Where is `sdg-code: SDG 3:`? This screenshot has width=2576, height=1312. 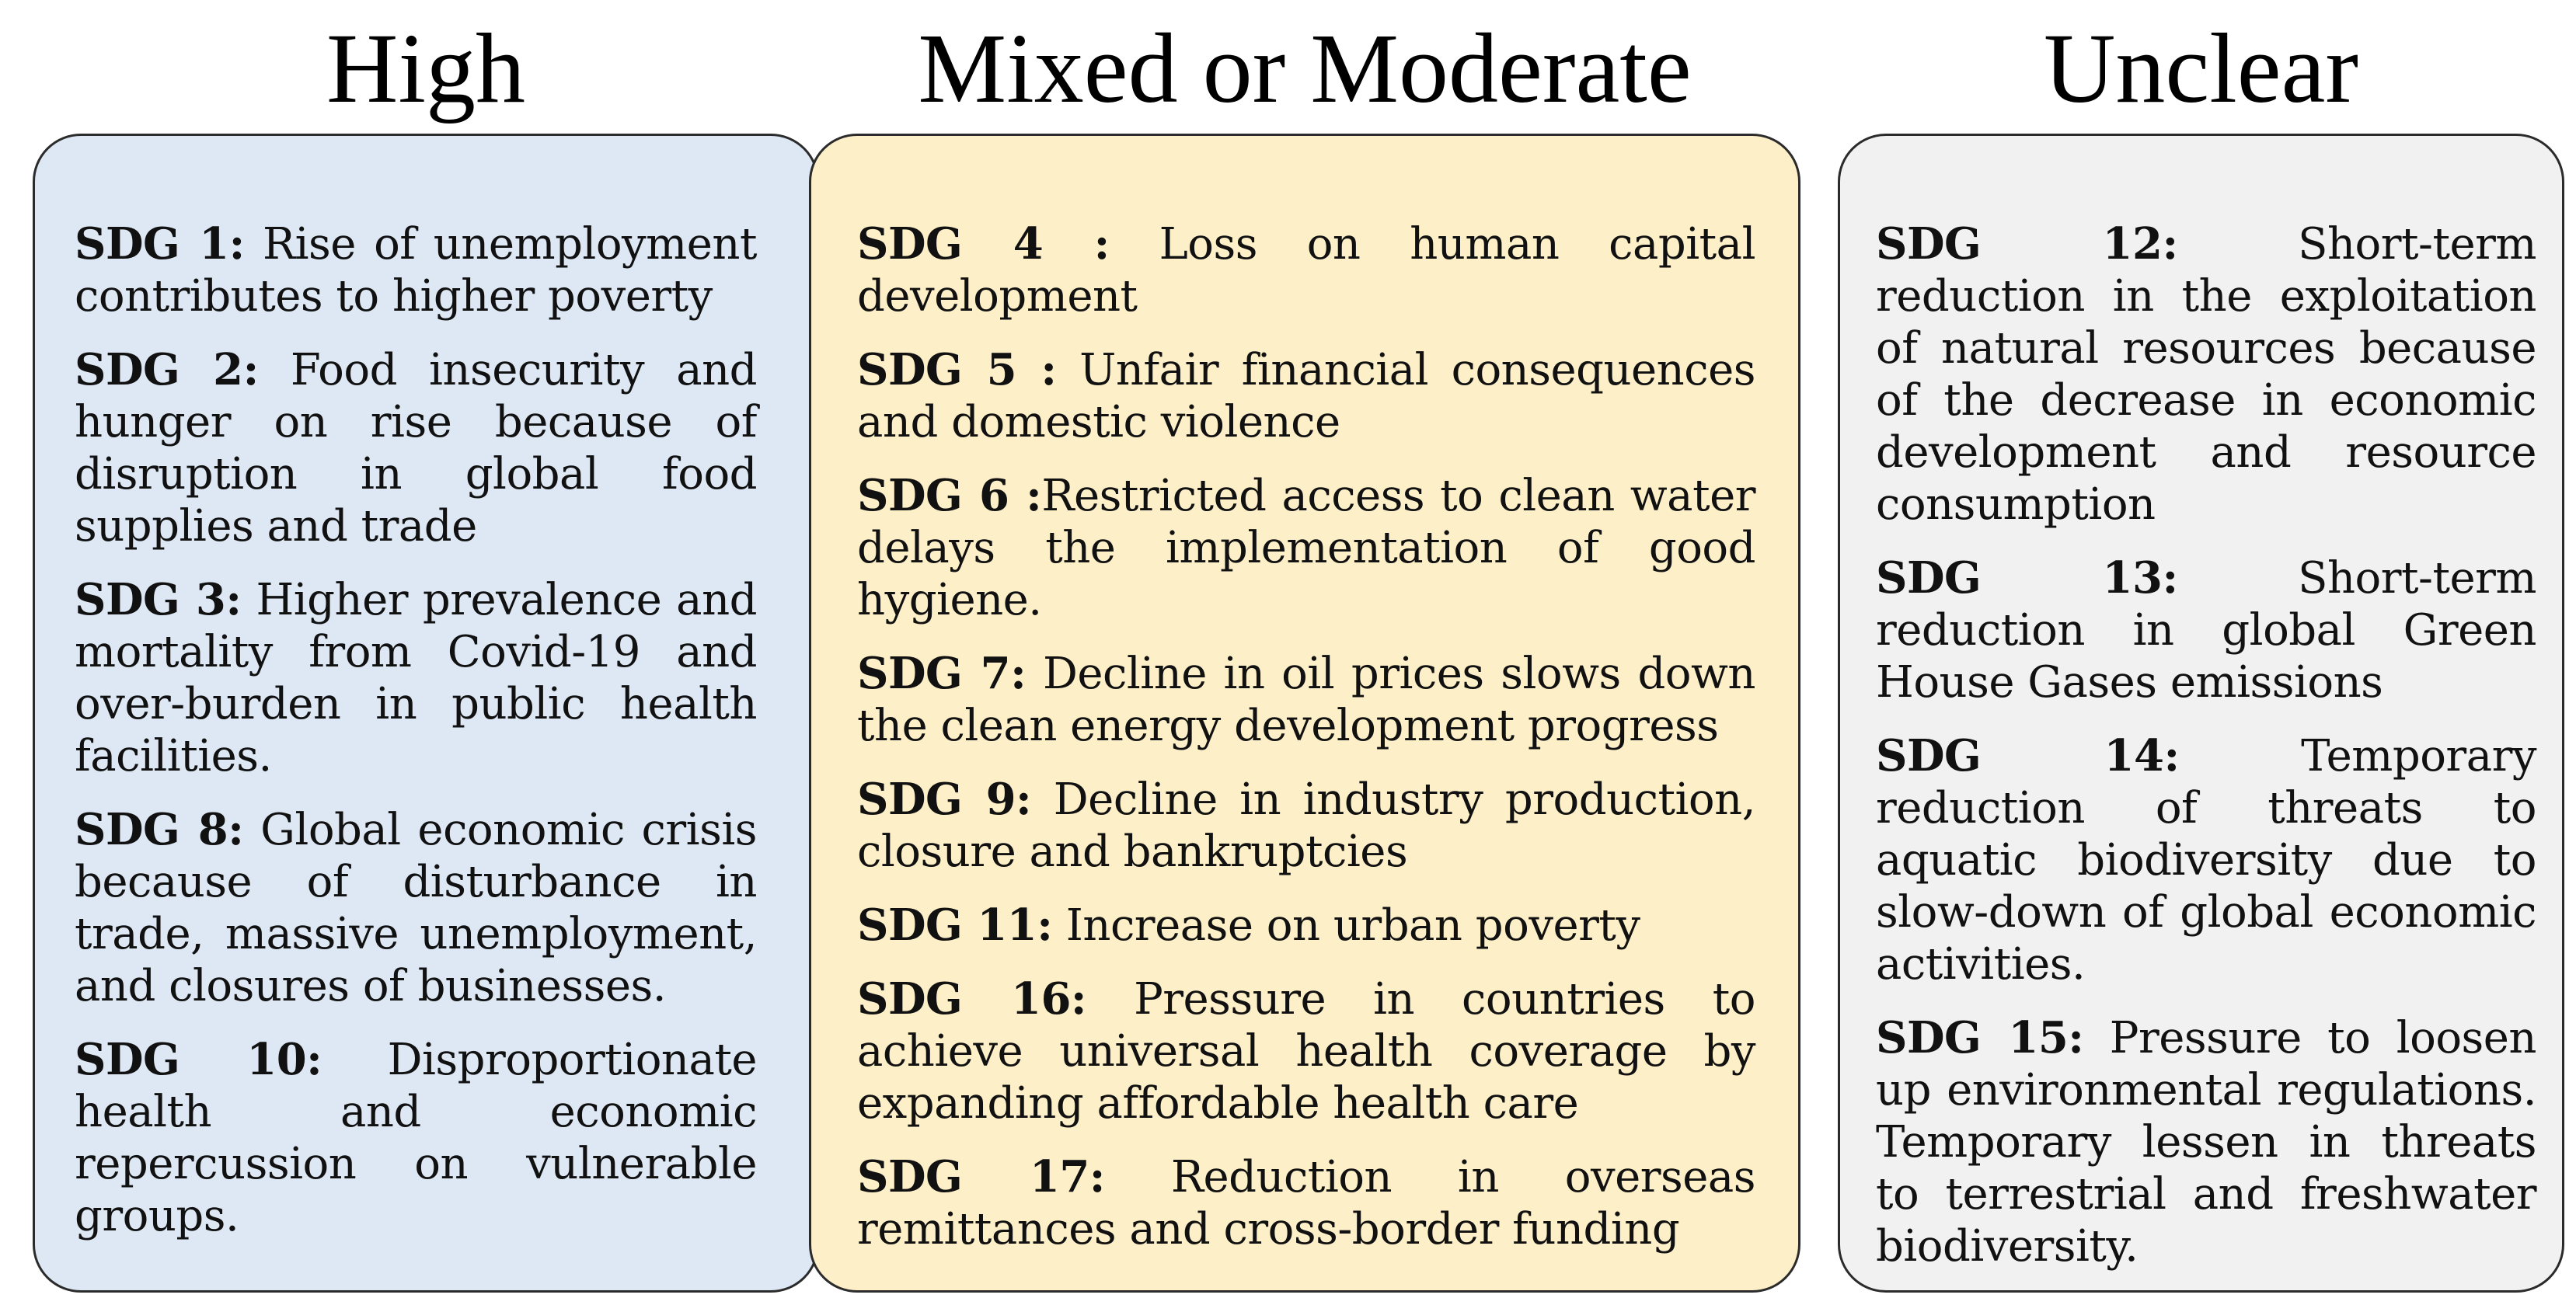
sdg-code: SDG 3: is located at coordinates (158, 599).